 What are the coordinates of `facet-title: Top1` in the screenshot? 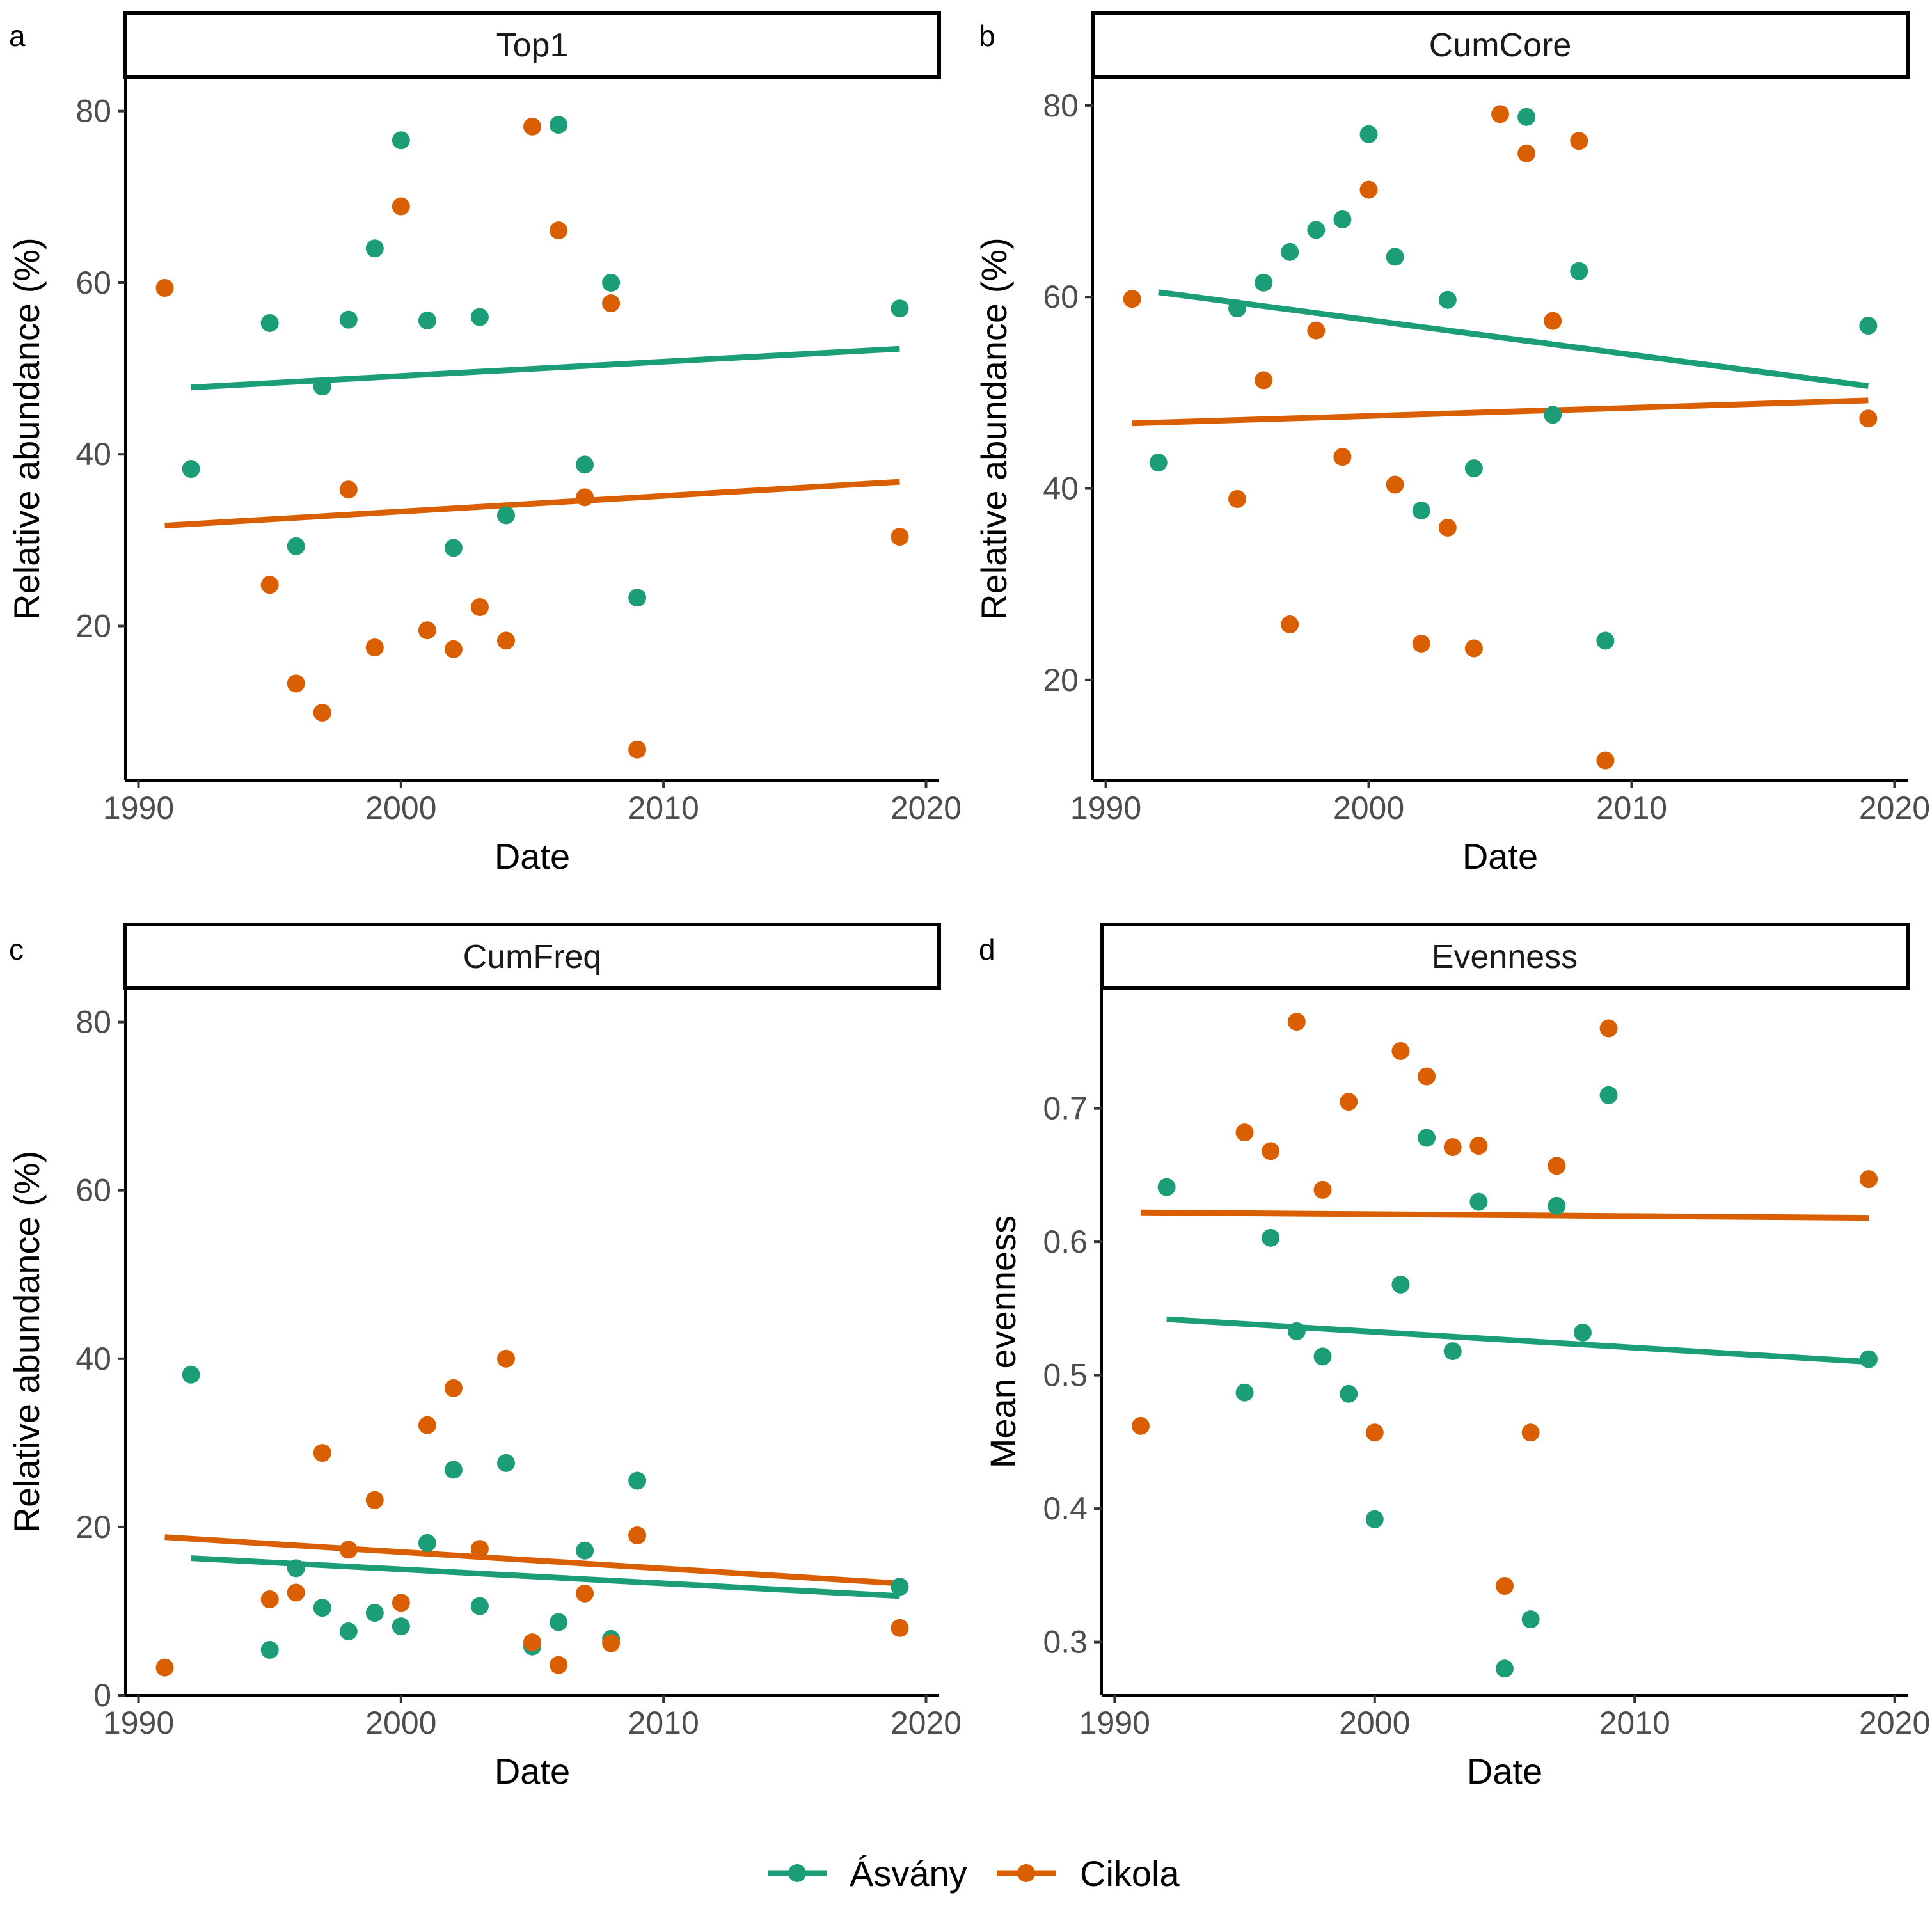 It's located at (532, 46).